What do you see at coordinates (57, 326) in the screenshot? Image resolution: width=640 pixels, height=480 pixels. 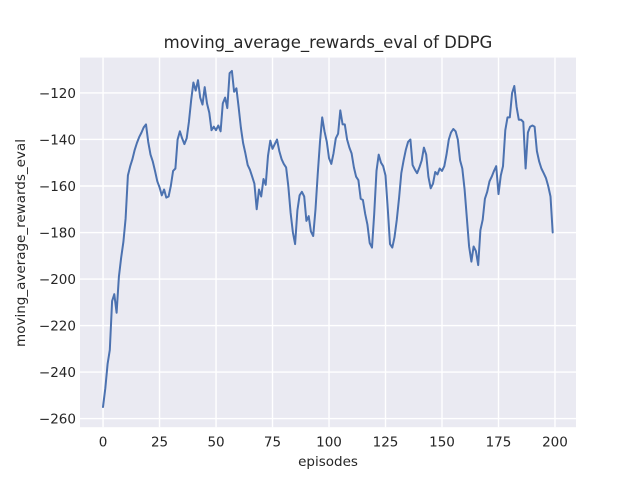 I see `y-tick-label: −220` at bounding box center [57, 326].